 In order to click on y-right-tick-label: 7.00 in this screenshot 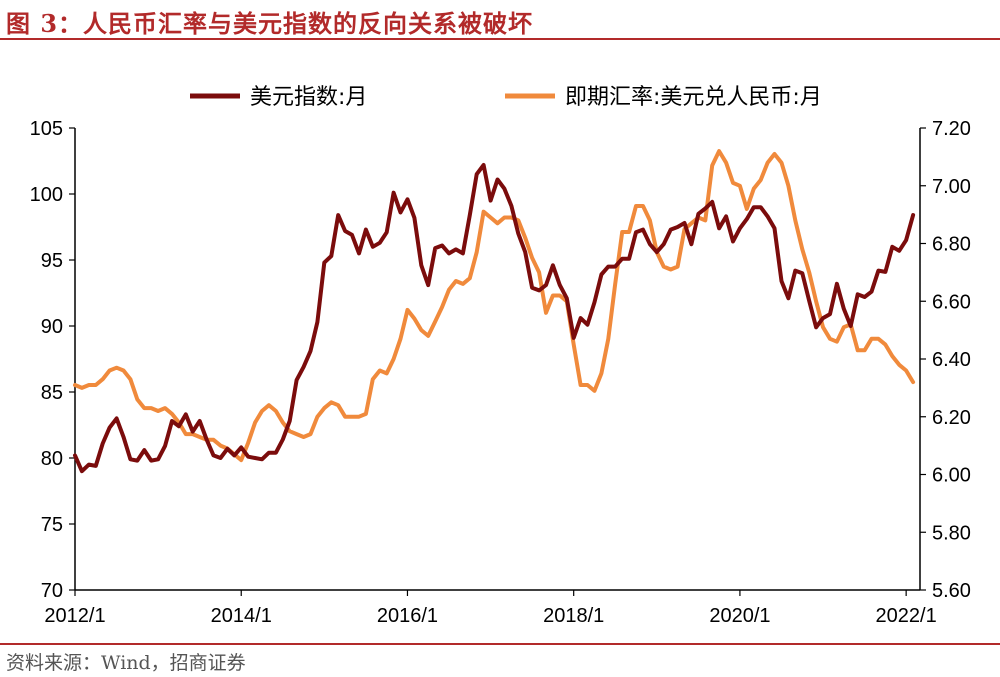, I will do `click(951, 187)`.